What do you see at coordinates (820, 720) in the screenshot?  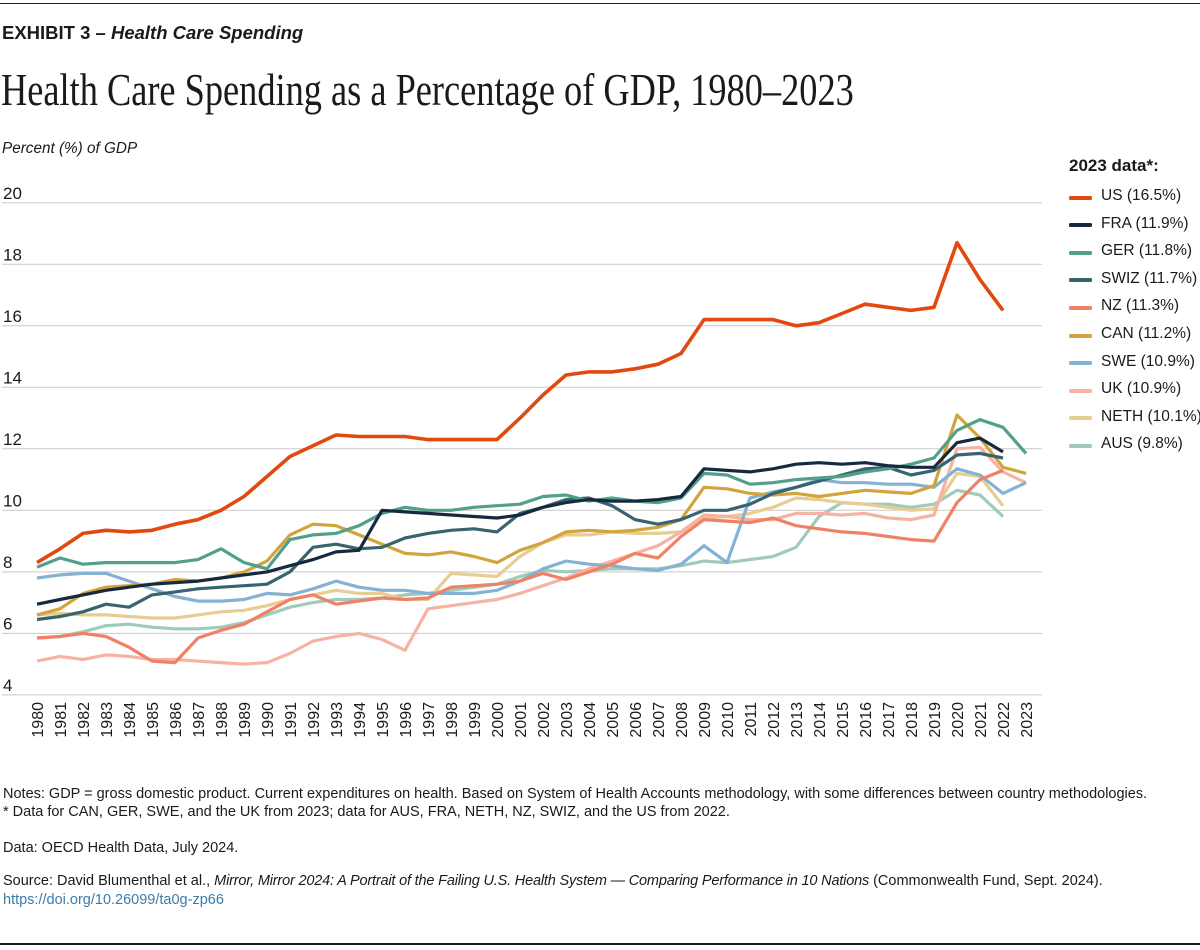 I see `svg-text: 2014` at bounding box center [820, 720].